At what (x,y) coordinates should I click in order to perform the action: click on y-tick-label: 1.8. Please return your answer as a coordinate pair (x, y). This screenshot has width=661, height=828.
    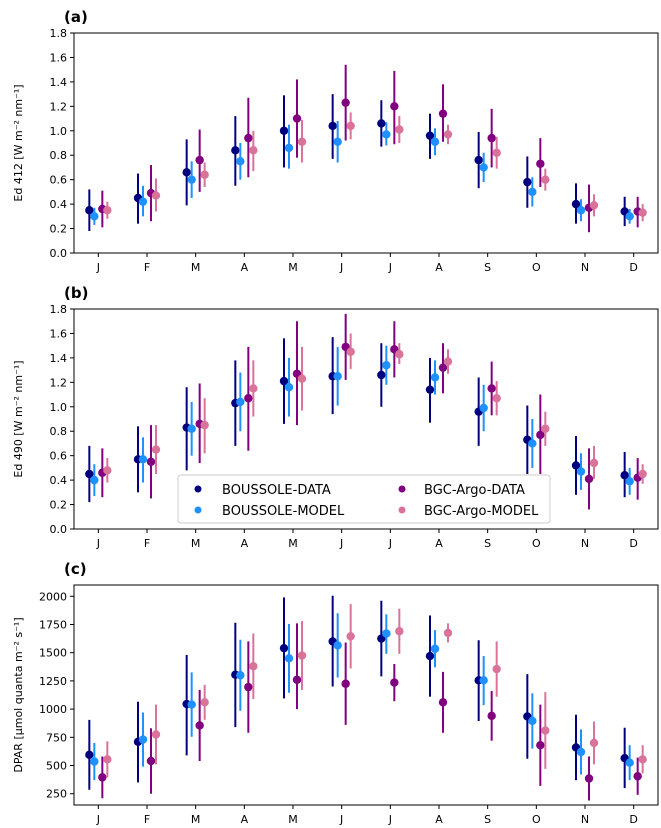
    Looking at the image, I should click on (59, 309).